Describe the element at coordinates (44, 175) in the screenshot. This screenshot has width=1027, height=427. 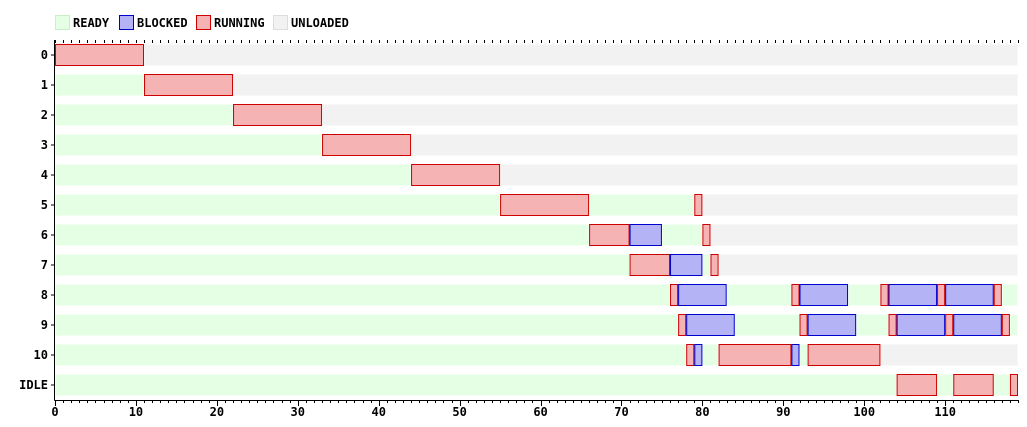
I see `row-label-4: 4` at that location.